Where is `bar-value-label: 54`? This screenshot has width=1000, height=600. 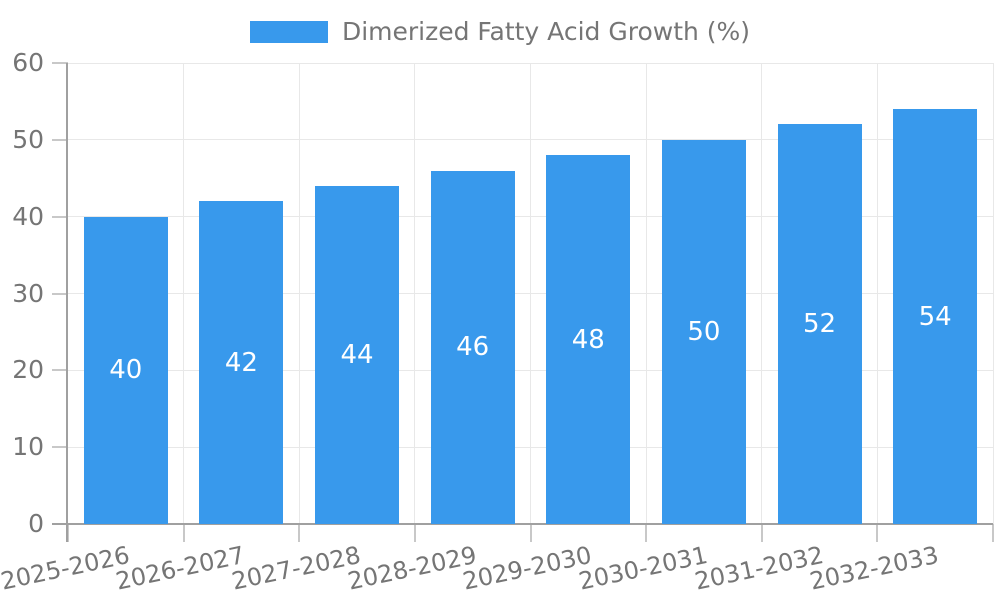
bar-value-label: 54 is located at coordinates (935, 316).